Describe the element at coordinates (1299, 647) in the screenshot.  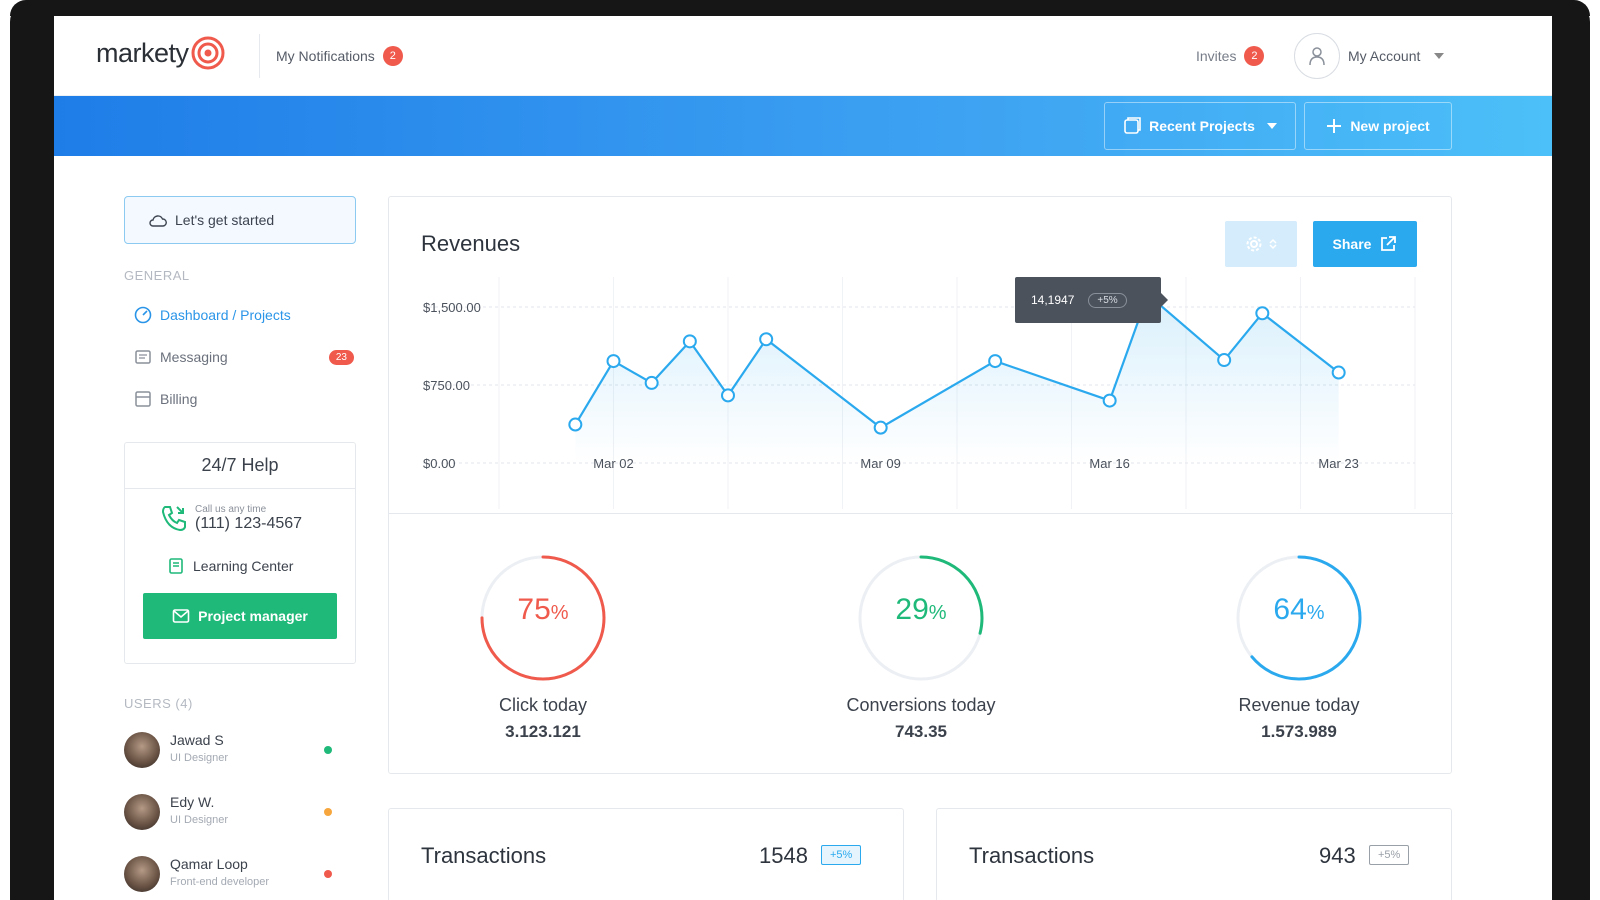
I see `kpi-revenue: 64% Revenue today 1.573.989` at that location.